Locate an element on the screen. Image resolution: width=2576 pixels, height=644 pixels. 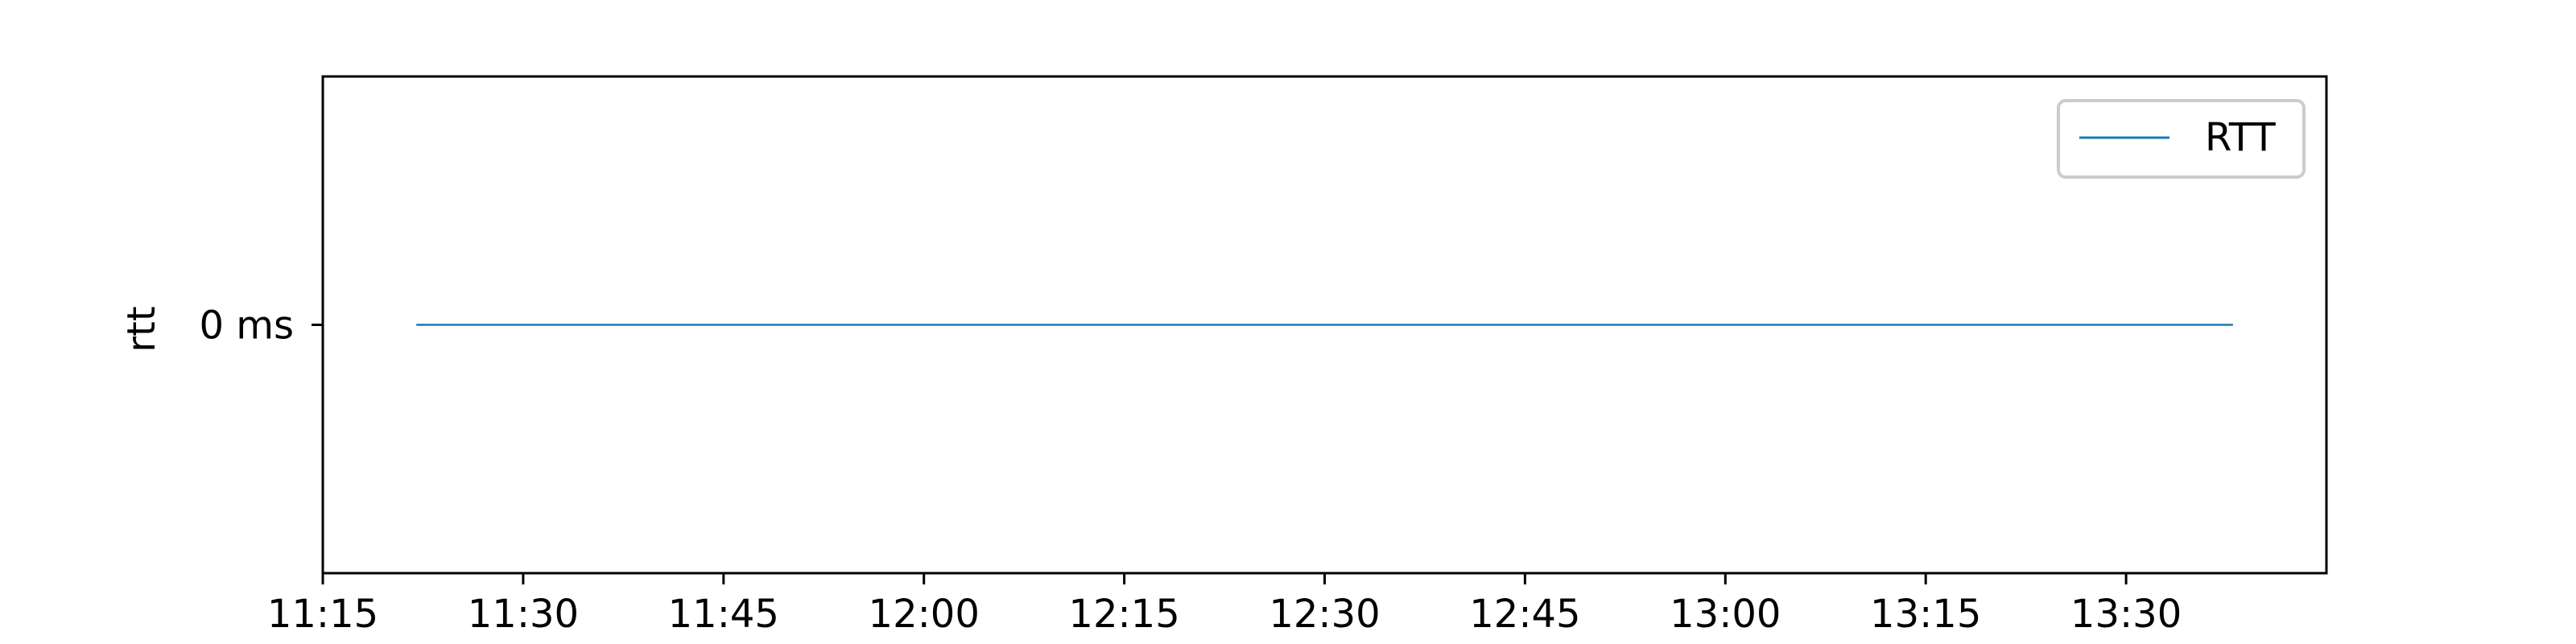
x-tick-label: 13:00 is located at coordinates (1725, 614).